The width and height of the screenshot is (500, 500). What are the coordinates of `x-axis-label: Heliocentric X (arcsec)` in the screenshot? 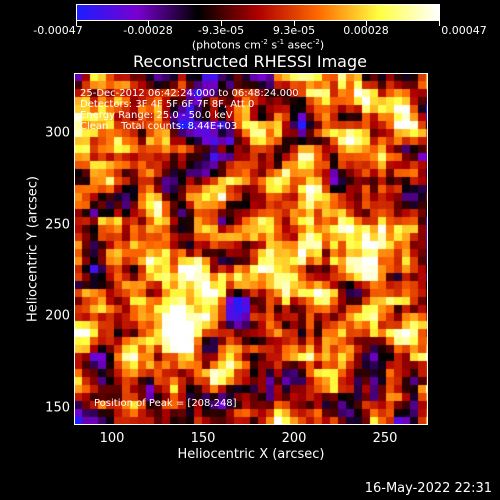 It's located at (251, 454).